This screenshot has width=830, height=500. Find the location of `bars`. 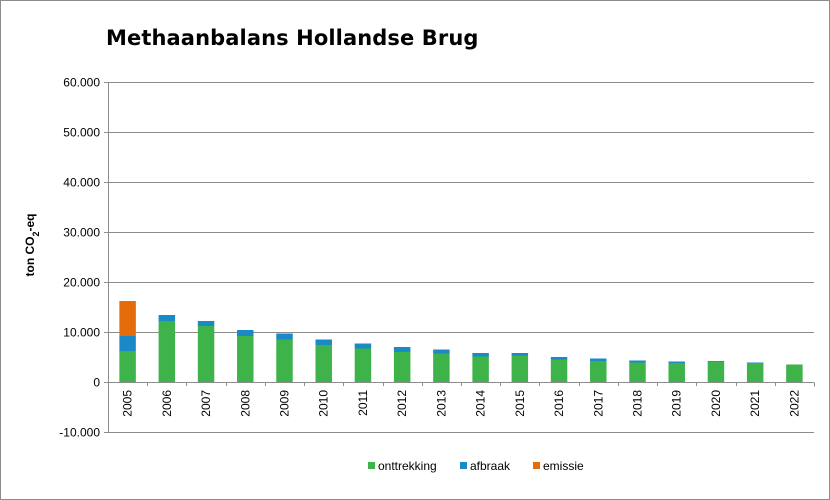

bars is located at coordinates (461, 341).